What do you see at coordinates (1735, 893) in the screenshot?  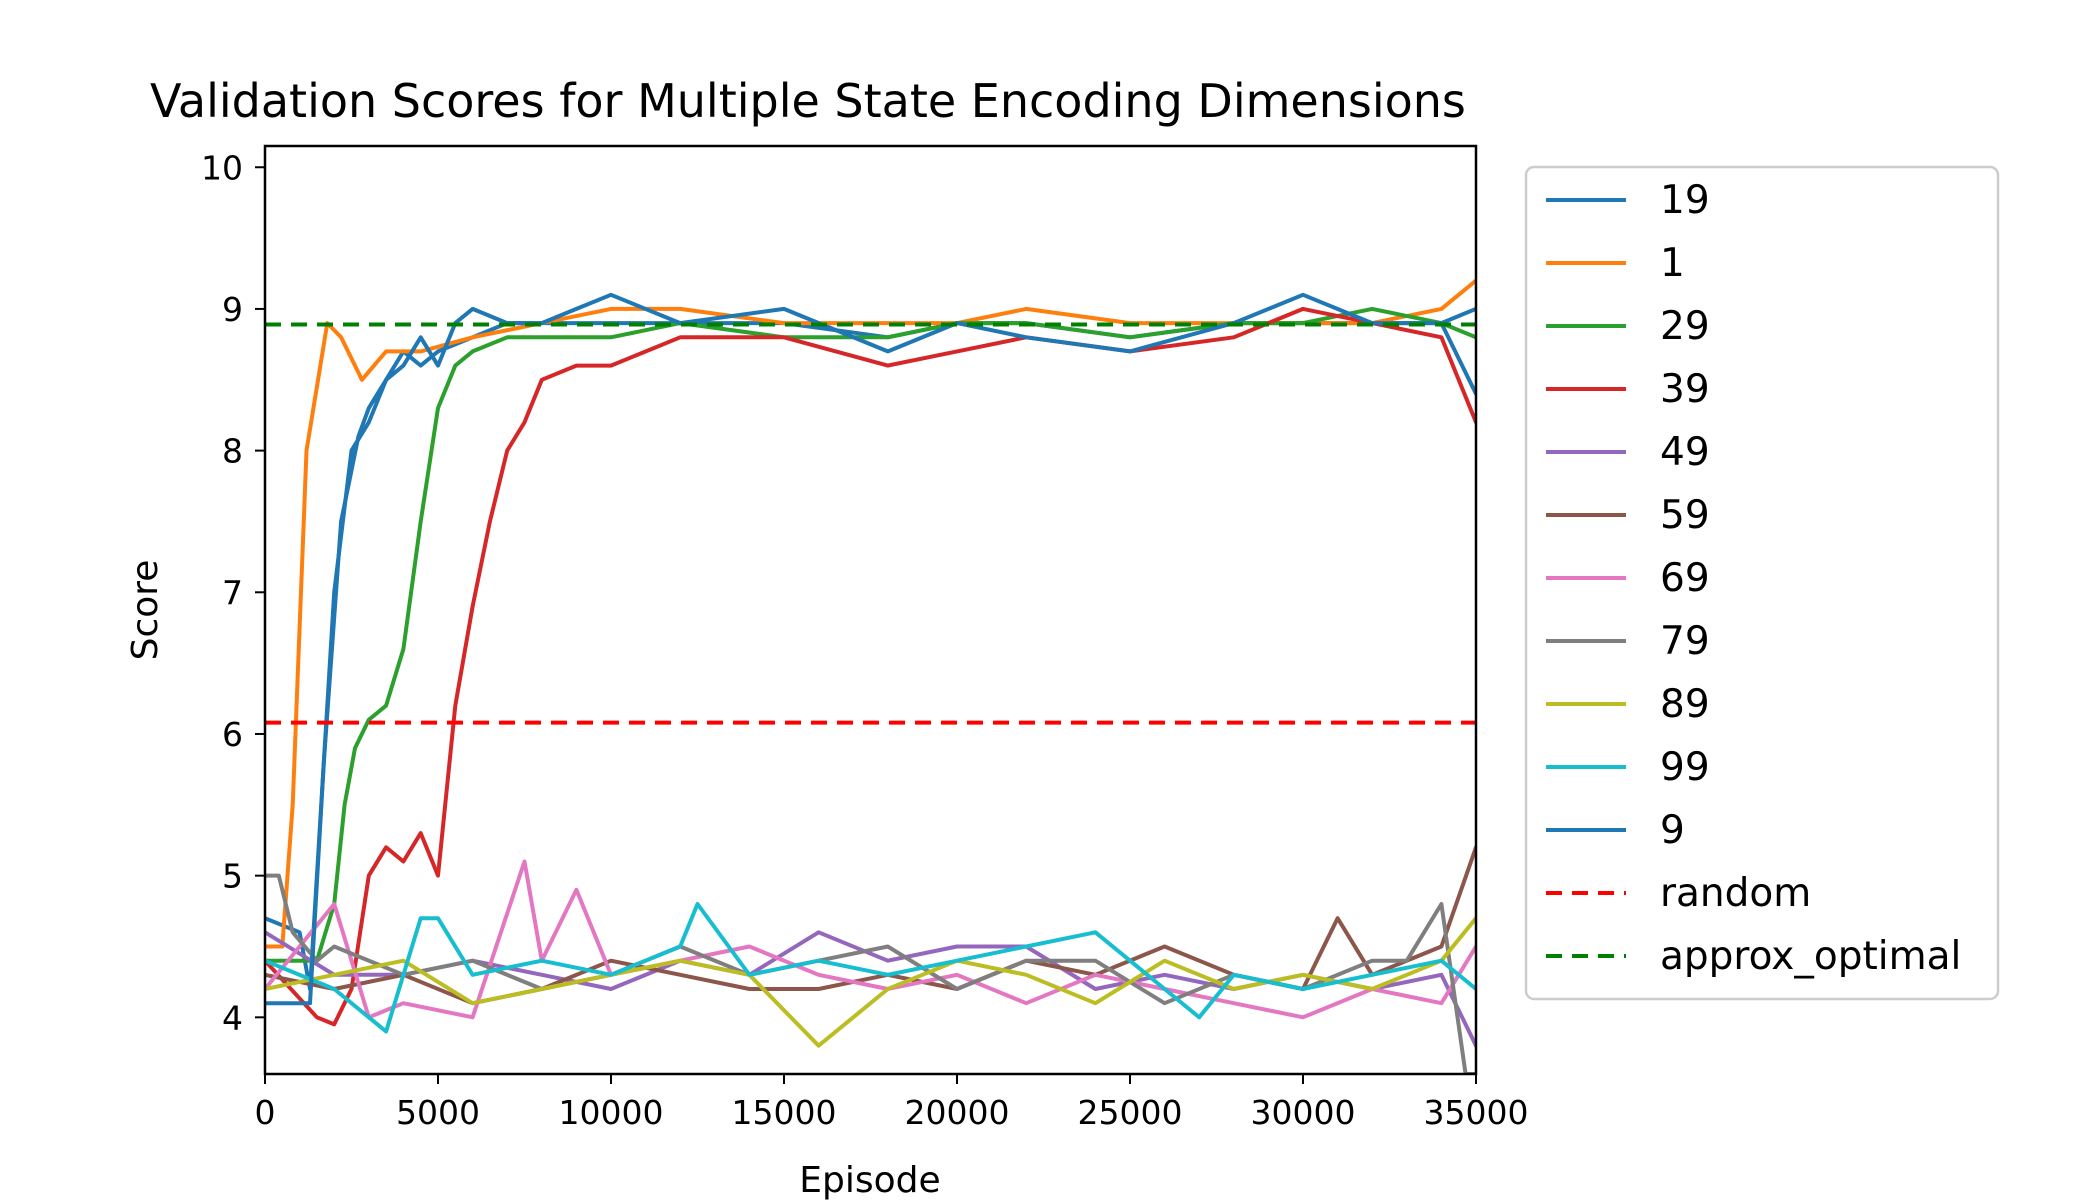 I see `legend-label: random` at bounding box center [1735, 893].